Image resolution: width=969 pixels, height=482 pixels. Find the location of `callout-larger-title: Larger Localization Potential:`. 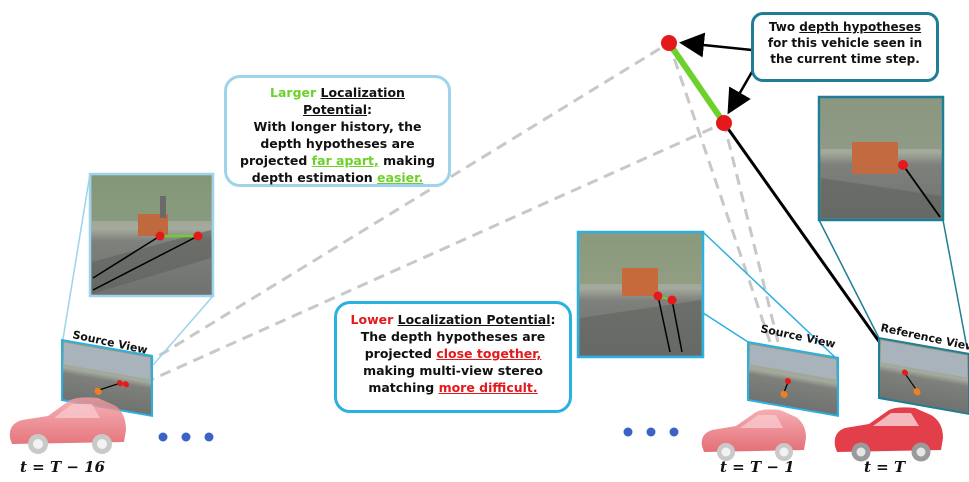

callout-larger-title: Larger Localization Potential: is located at coordinates (337, 101).